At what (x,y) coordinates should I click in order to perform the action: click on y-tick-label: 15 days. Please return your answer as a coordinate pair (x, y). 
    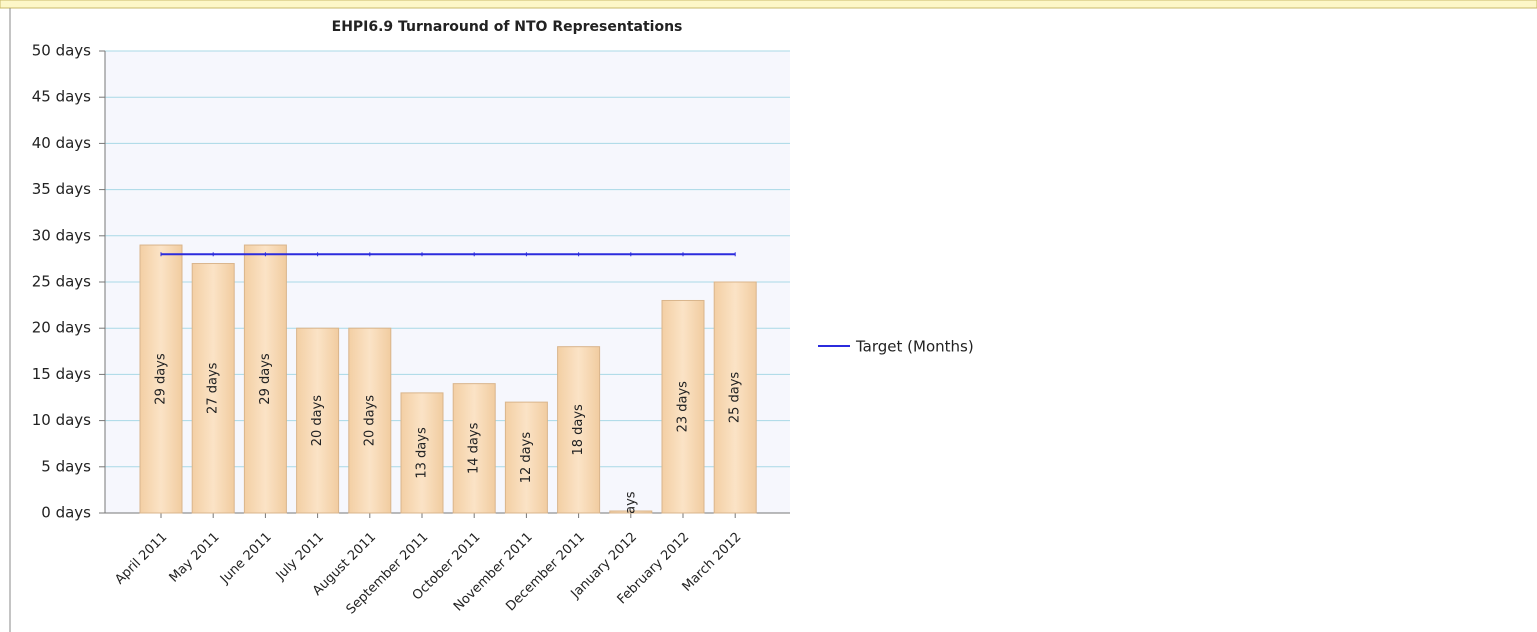
    Looking at the image, I should click on (61, 374).